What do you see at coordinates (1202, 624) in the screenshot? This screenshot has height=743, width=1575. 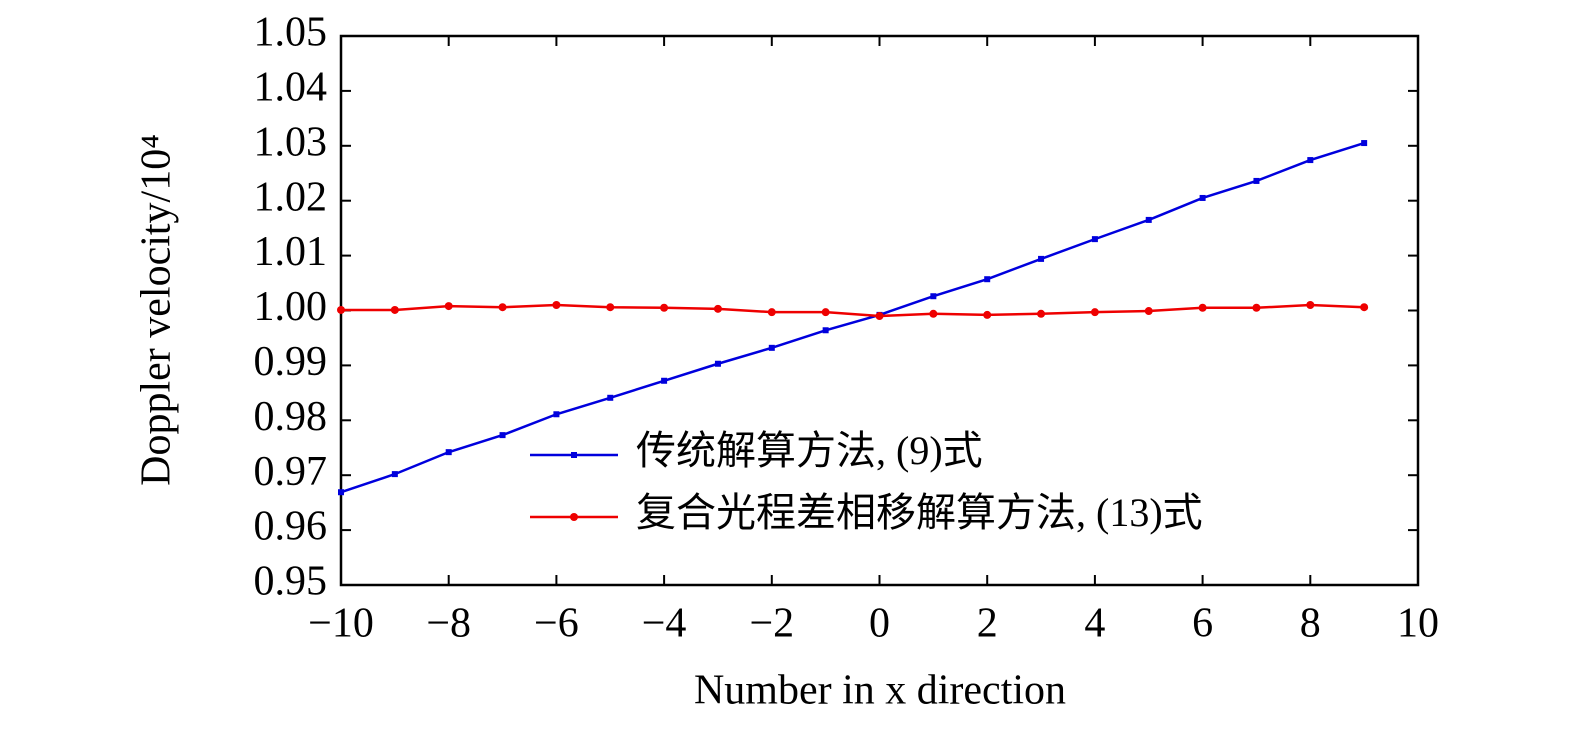 I see `x-tick-label: 6` at bounding box center [1202, 624].